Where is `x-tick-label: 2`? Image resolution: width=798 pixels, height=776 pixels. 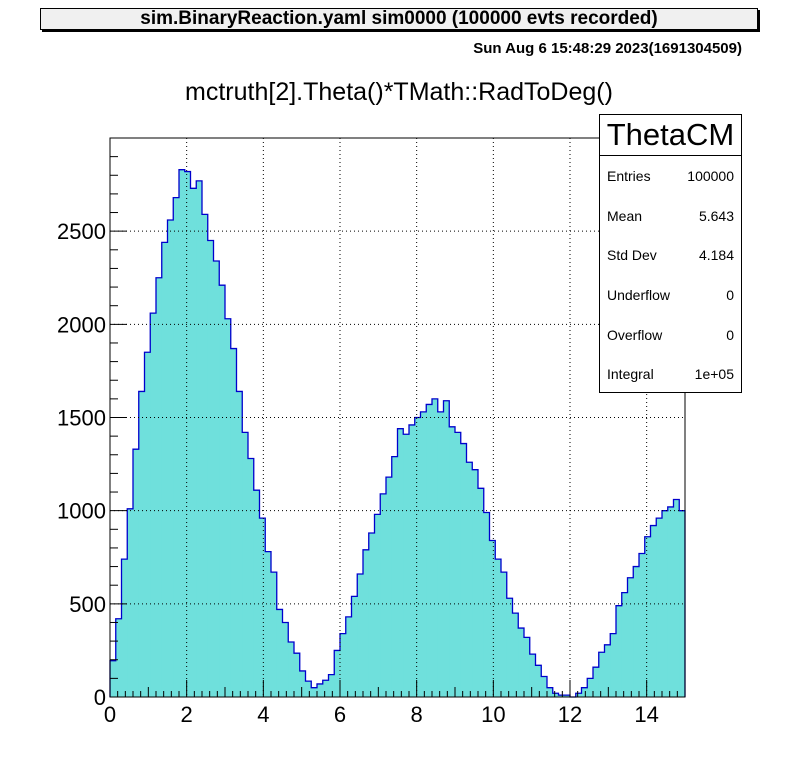 x-tick-label: 2 is located at coordinates (187, 714).